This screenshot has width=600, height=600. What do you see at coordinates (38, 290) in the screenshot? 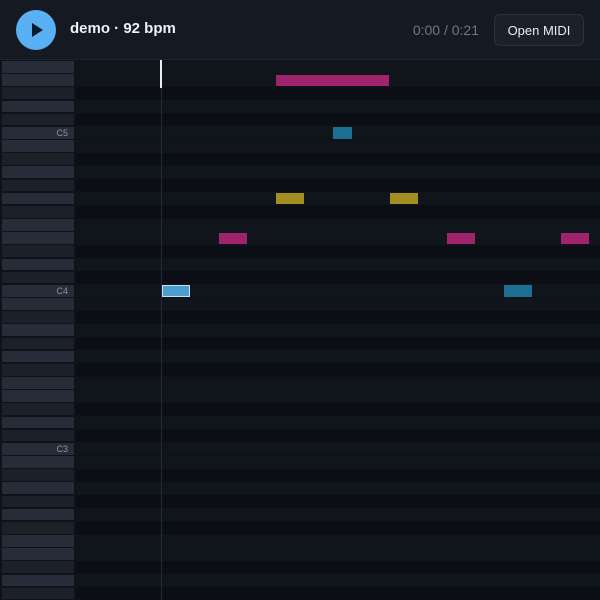
I see `piano-key: C4` at bounding box center [38, 290].